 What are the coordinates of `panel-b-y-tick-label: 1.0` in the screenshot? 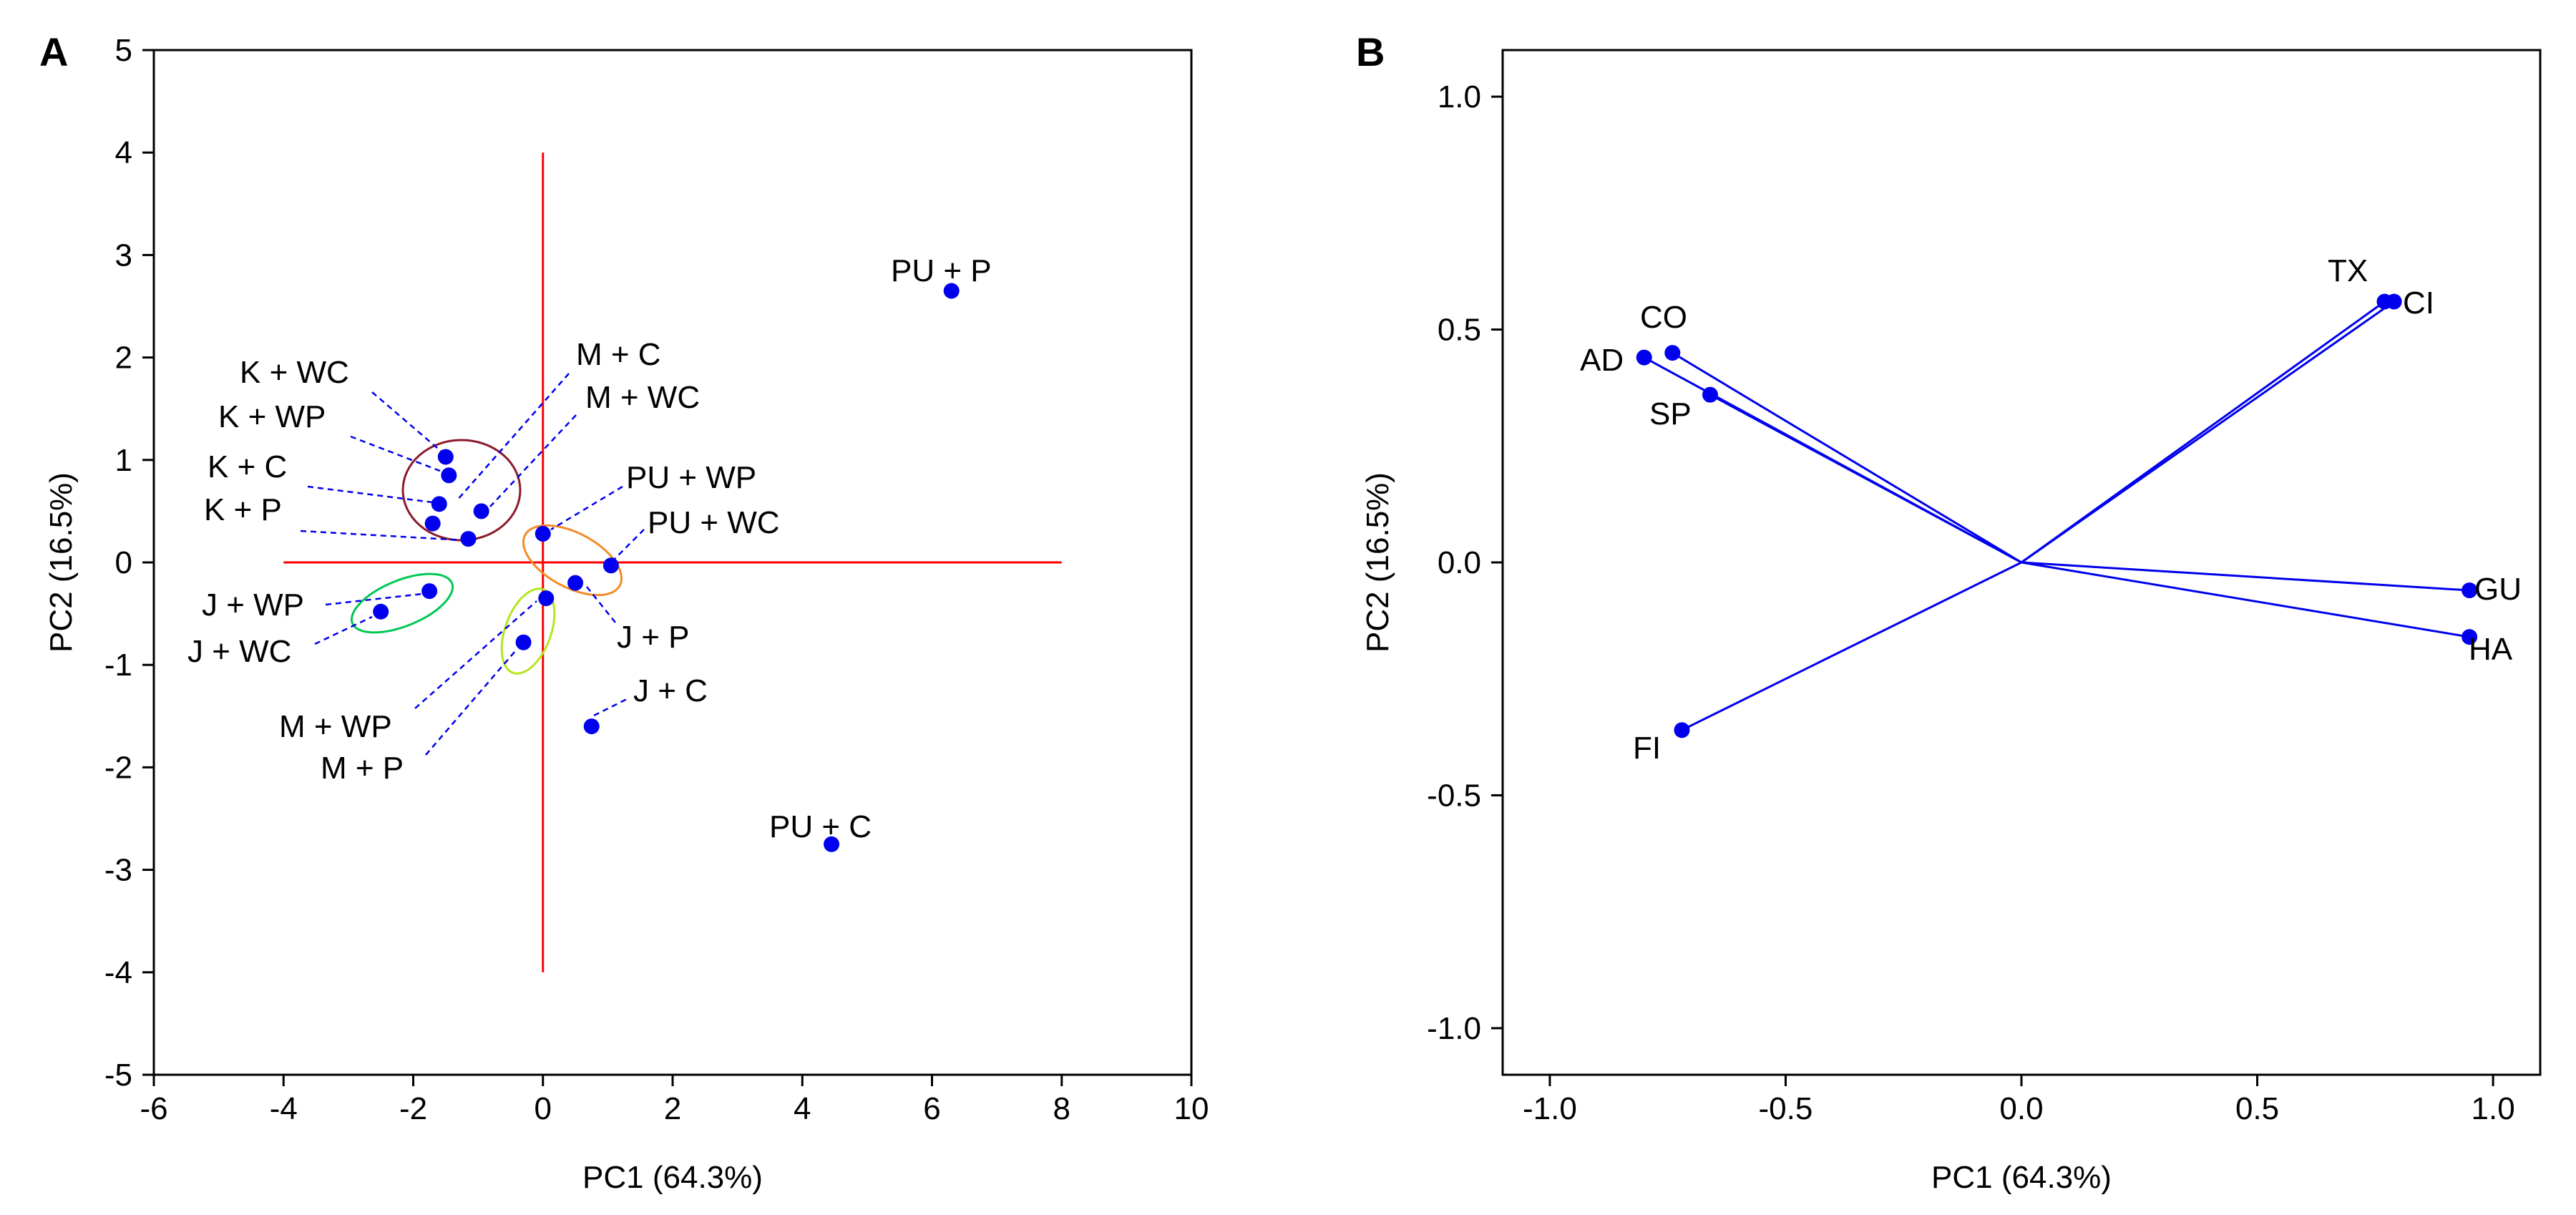 It's located at (1459, 96).